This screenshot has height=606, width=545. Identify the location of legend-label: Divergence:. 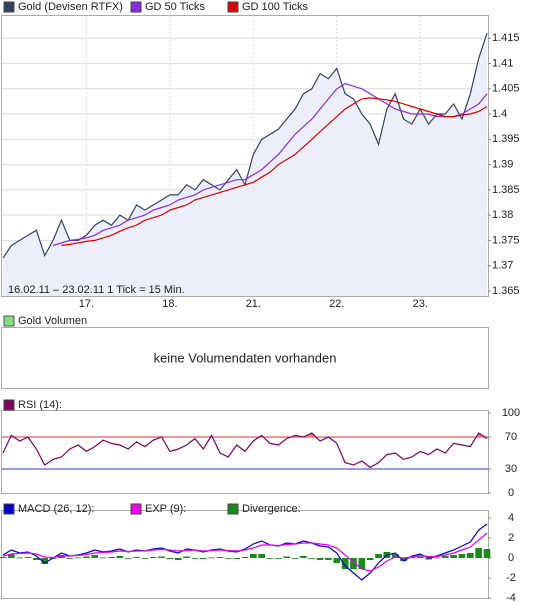
(271, 509).